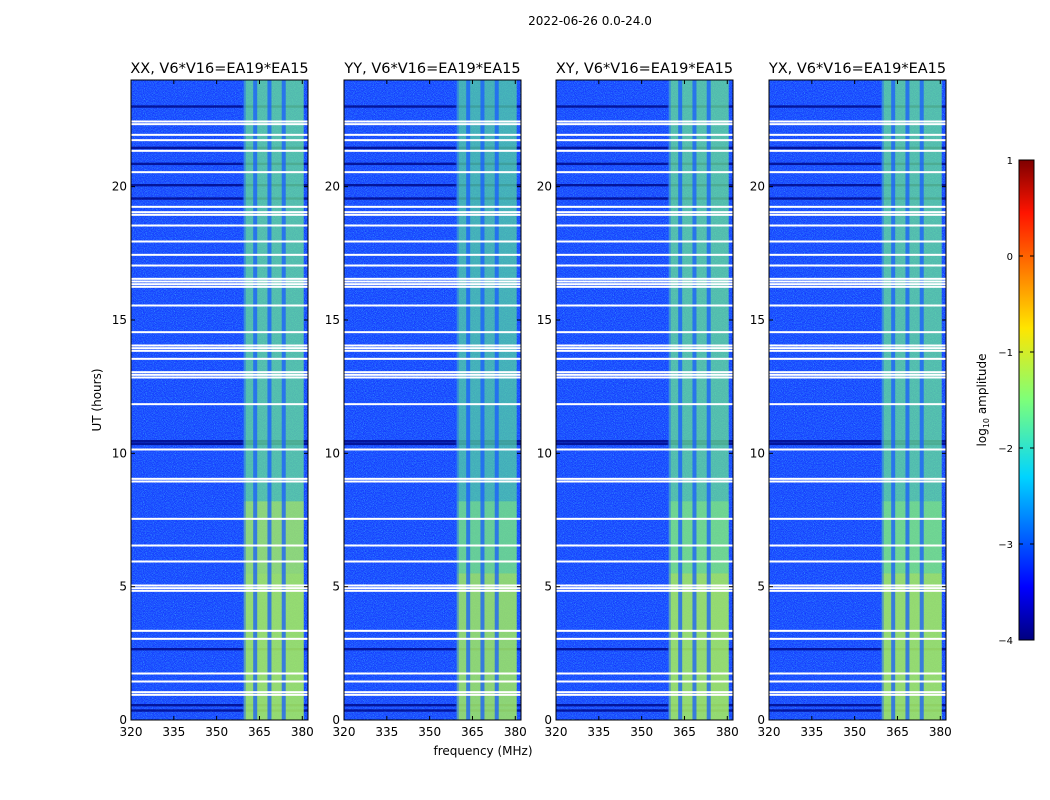 The height and width of the screenshot is (800, 1050). Describe the element at coordinates (332, 187) in the screenshot. I see `y-tick-label: 20` at that location.